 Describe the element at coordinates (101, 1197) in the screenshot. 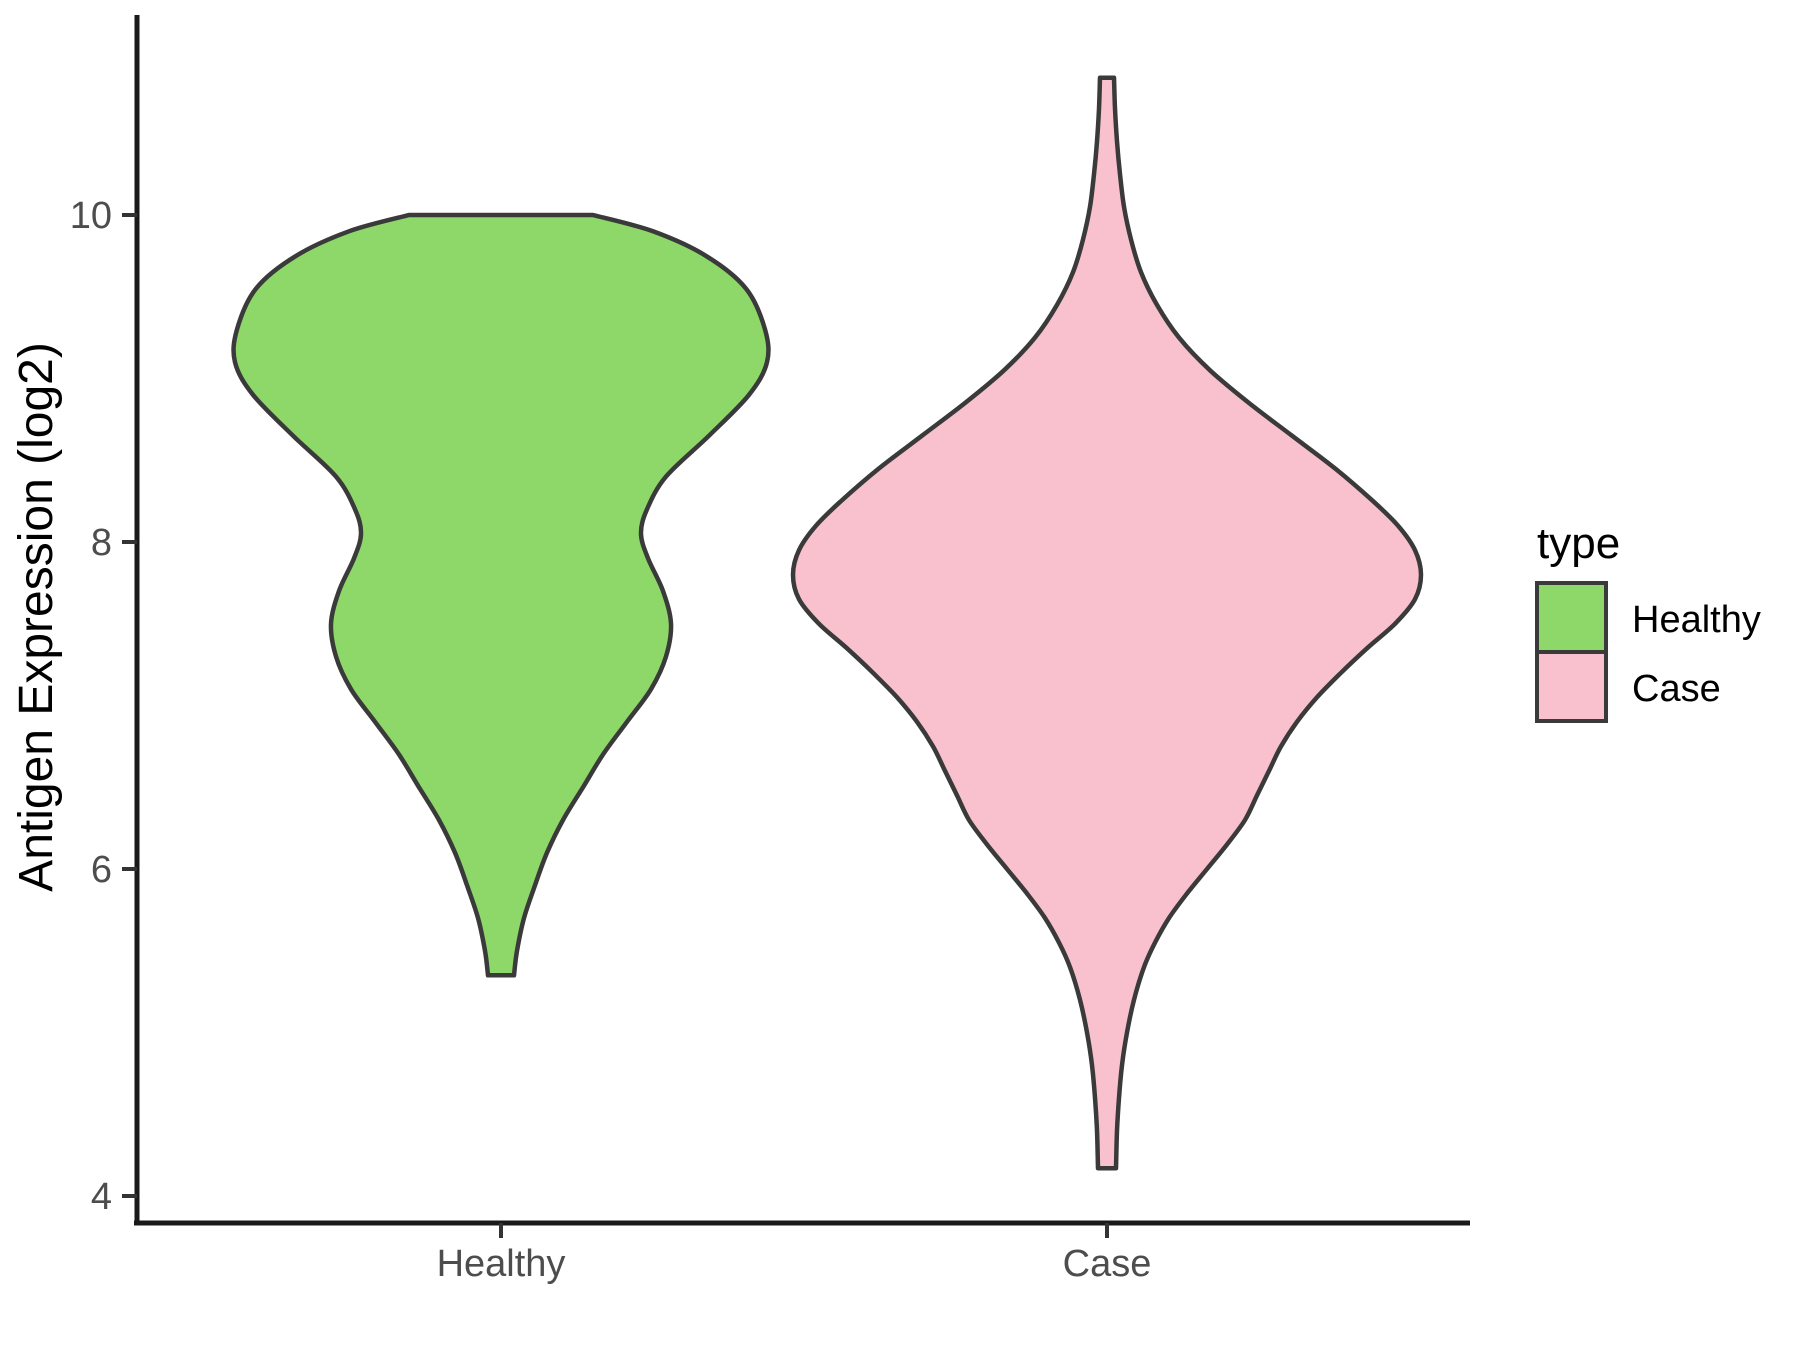

I see `y-tick-label-4: 4` at that location.